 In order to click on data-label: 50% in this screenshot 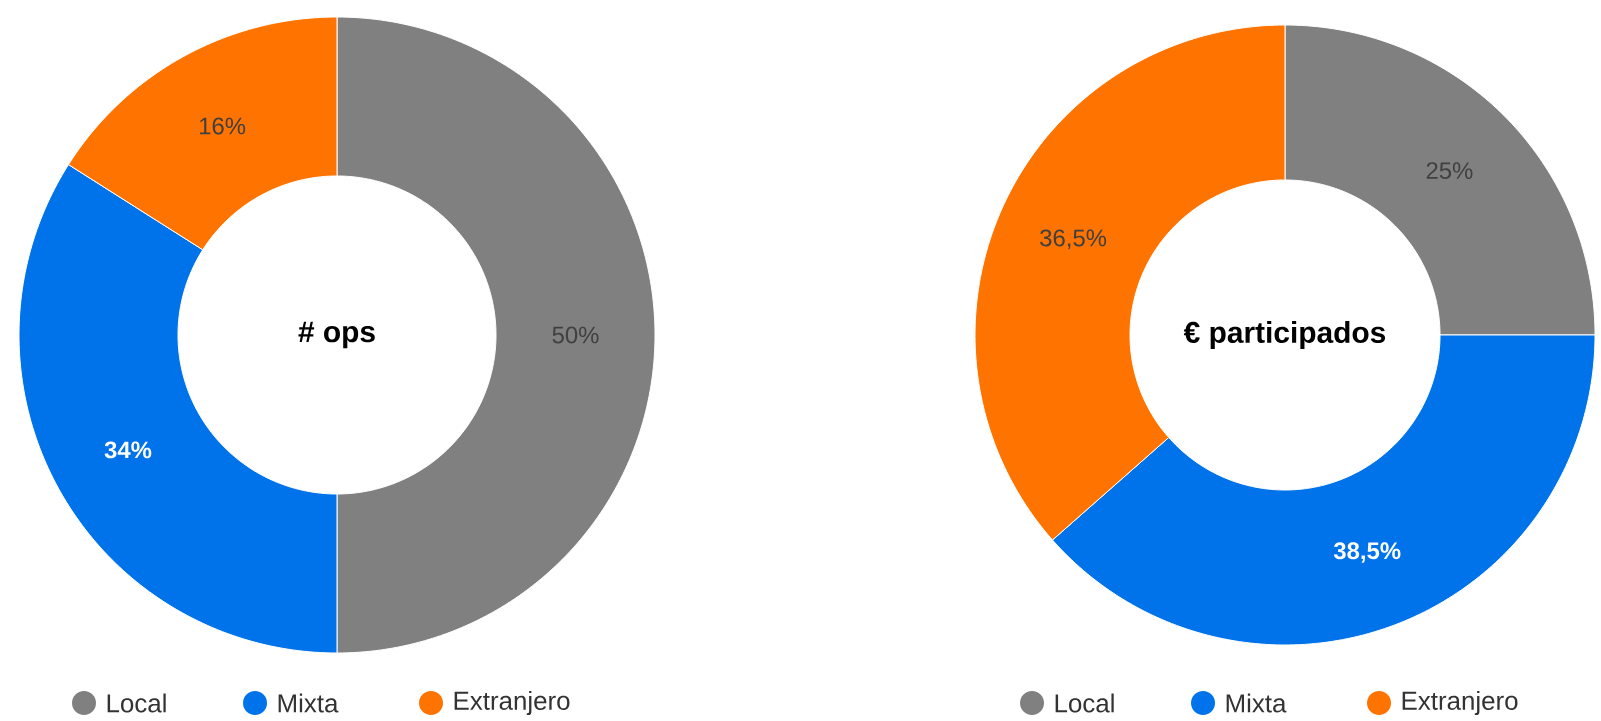, I will do `click(575, 335)`.